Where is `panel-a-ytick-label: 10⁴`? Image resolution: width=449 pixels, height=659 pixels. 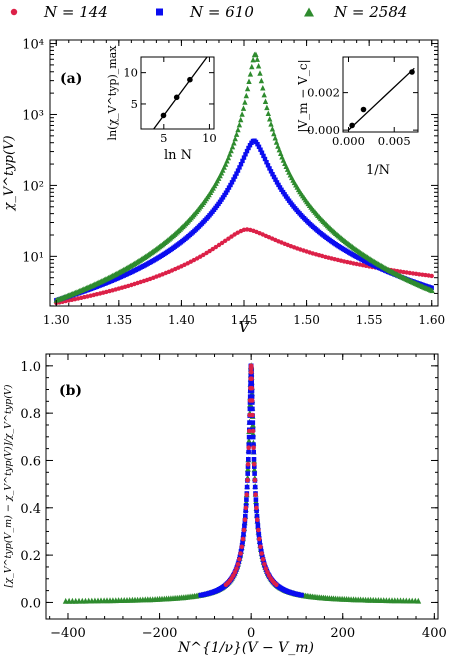 panel-a-ytick-label: 10⁴ is located at coordinates (33, 45).